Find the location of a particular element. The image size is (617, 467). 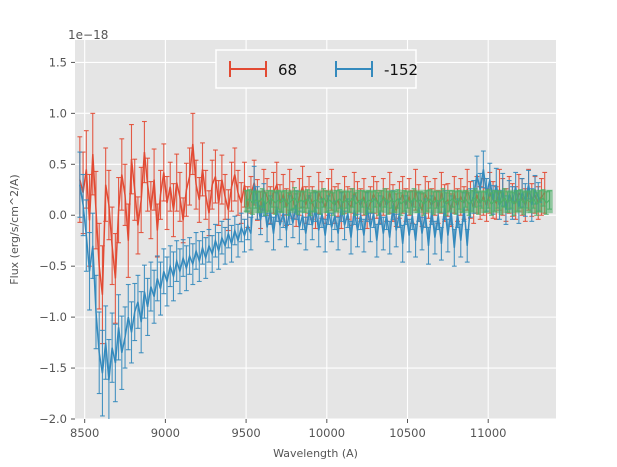

series-band is located at coordinates (398, 201).